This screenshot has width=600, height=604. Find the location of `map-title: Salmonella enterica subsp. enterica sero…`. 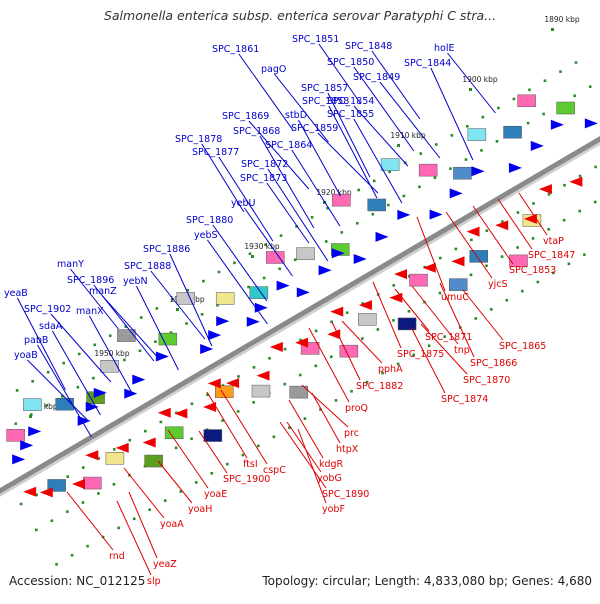

map-title: Salmonella enterica subsp. enterica sero… is located at coordinates (300, 15).